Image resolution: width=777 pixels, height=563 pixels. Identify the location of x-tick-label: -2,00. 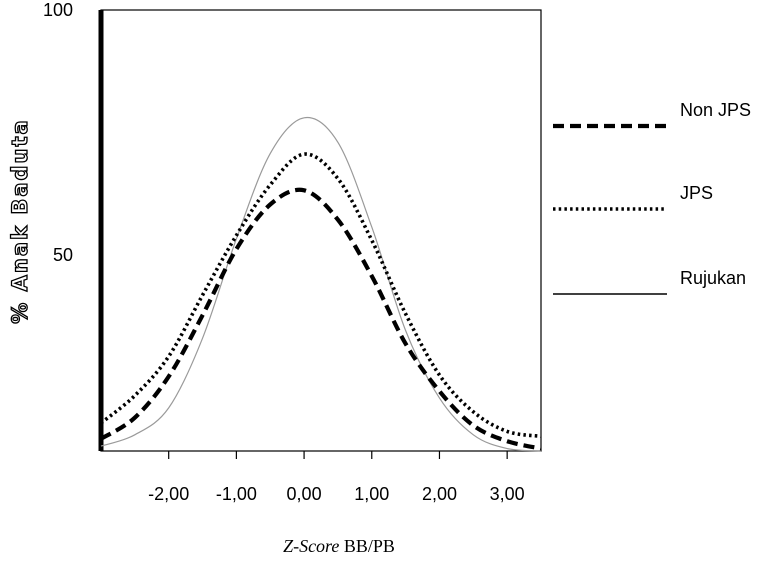
(168, 494).